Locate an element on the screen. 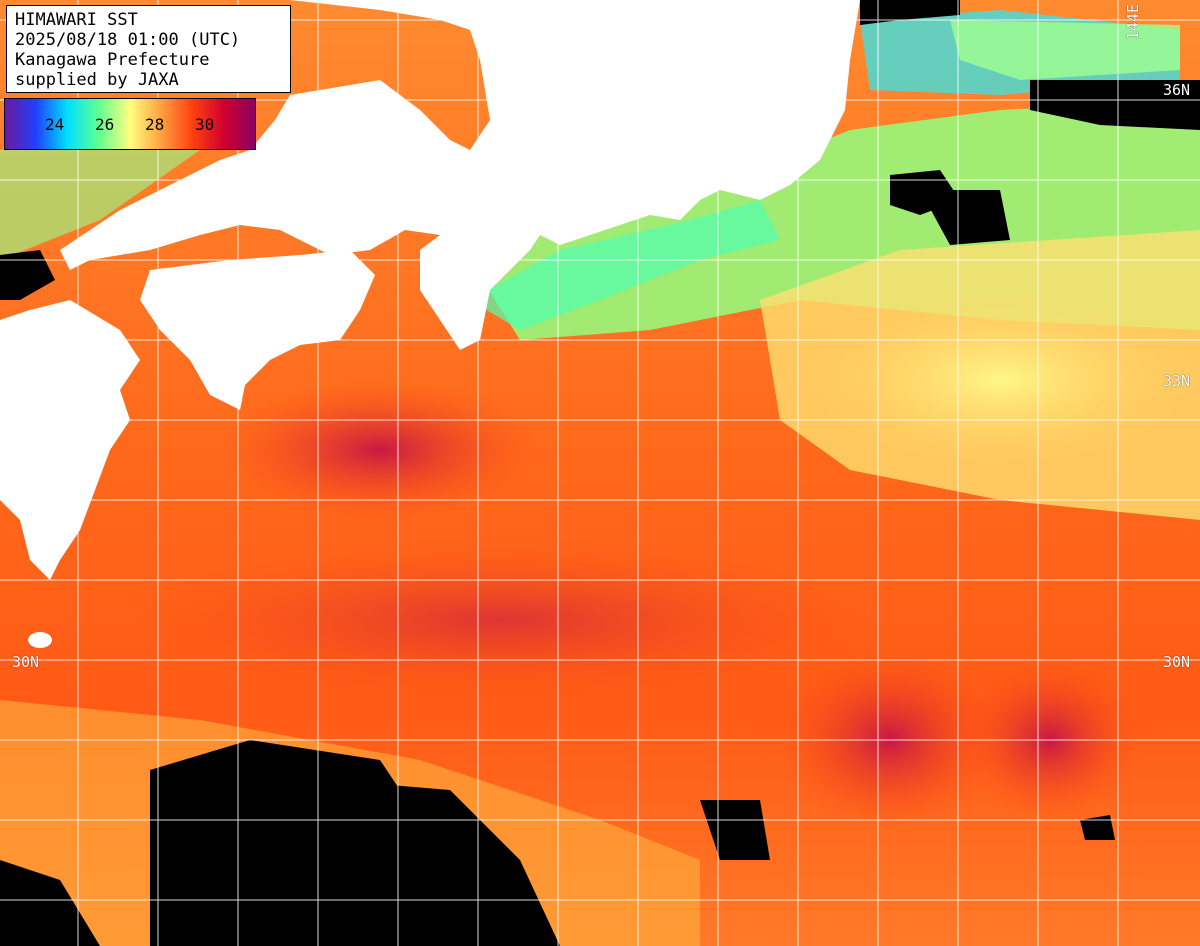  land-kyushu is located at coordinates (70, 440).